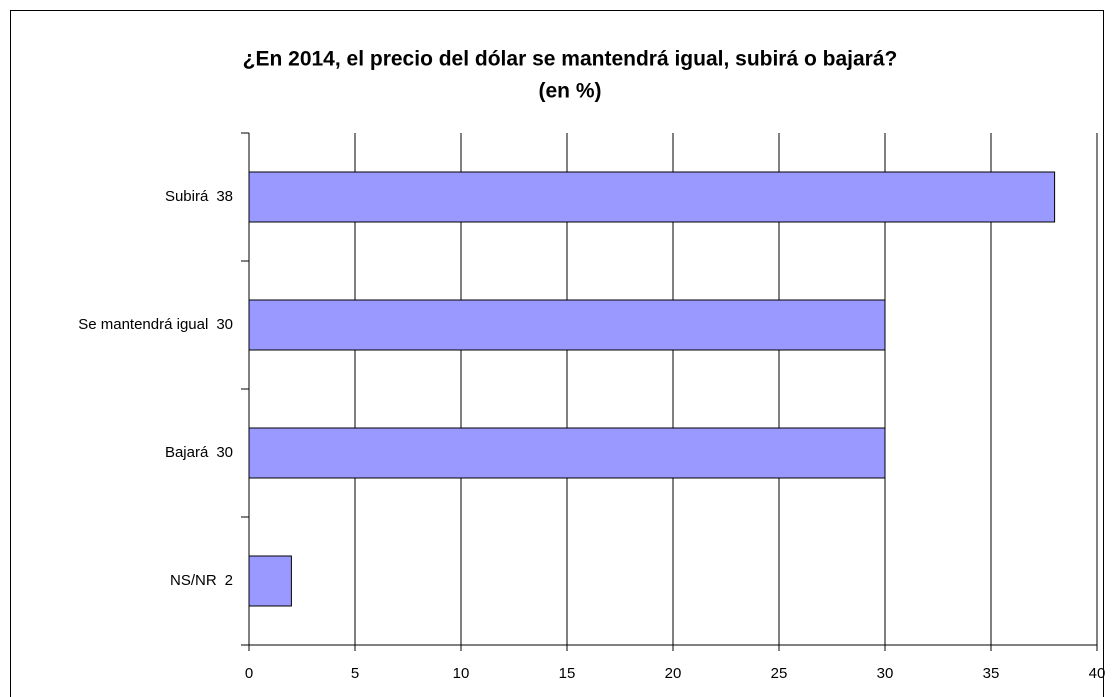  What do you see at coordinates (570, 91) in the screenshot?
I see `chart-subtitle: (en %)` at bounding box center [570, 91].